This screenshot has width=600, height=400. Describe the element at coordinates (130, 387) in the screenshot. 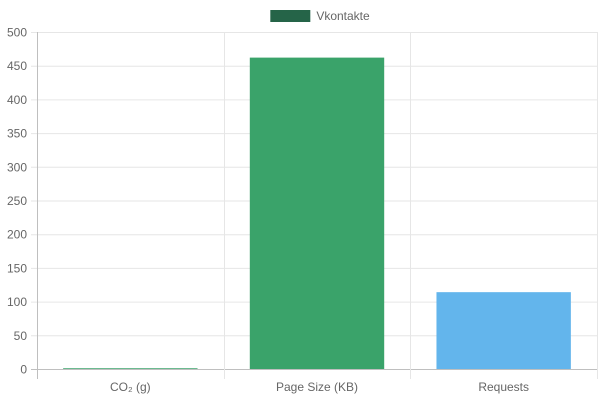

I see `x-tick-label: CO₂ (g)` at that location.